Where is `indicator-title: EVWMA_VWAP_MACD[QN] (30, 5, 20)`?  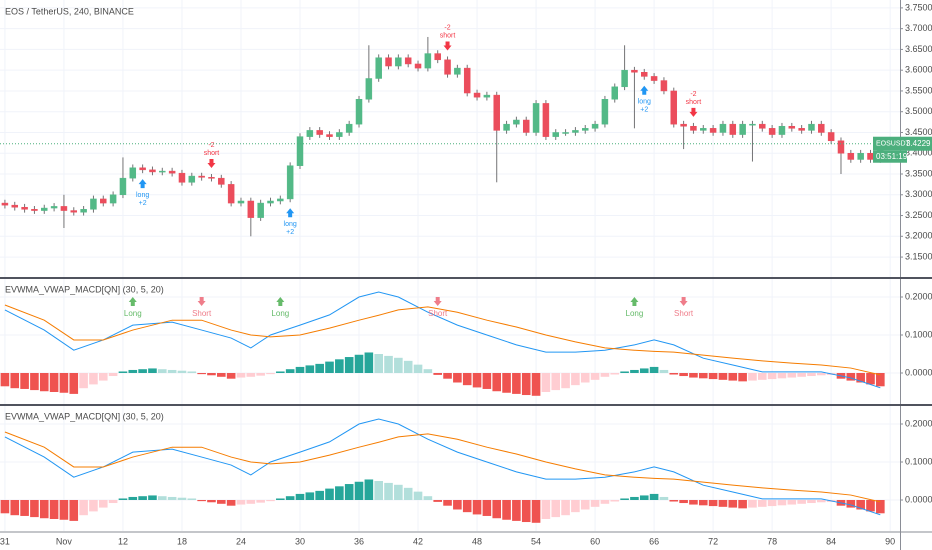
indicator-title: EVWMA_VWAP_MACD[QN] (30, 5, 20) is located at coordinates (84, 289).